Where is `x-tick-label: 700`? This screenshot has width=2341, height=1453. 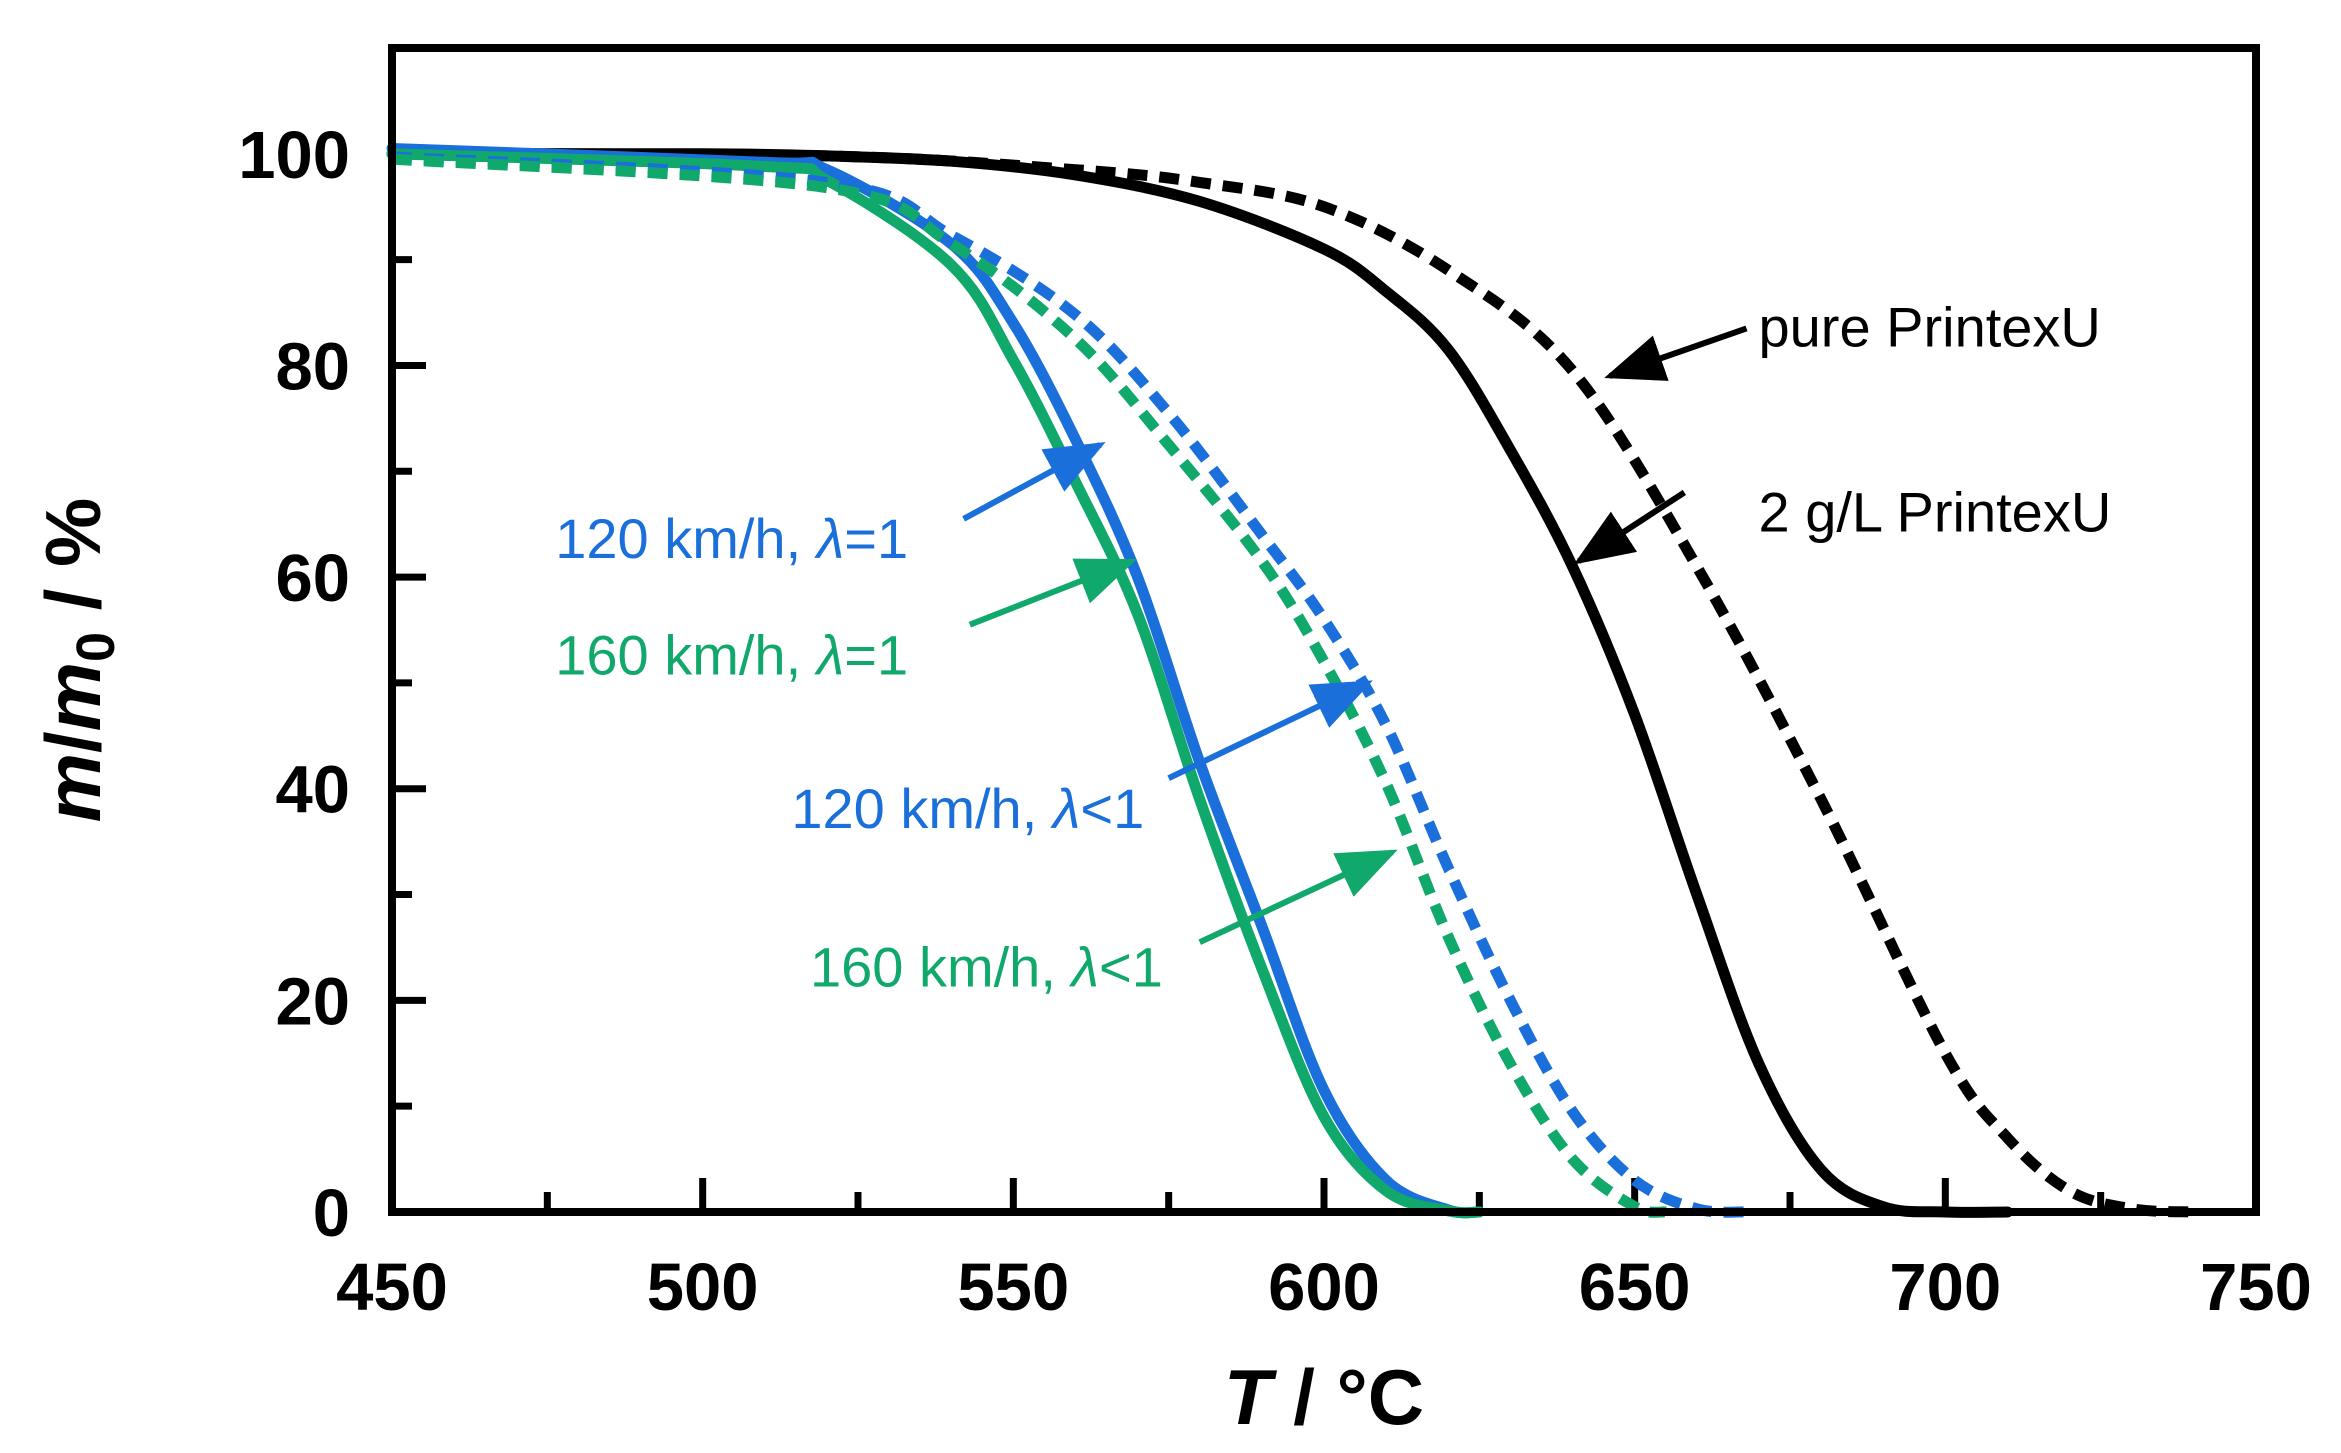 x-tick-label: 700 is located at coordinates (1945, 1287).